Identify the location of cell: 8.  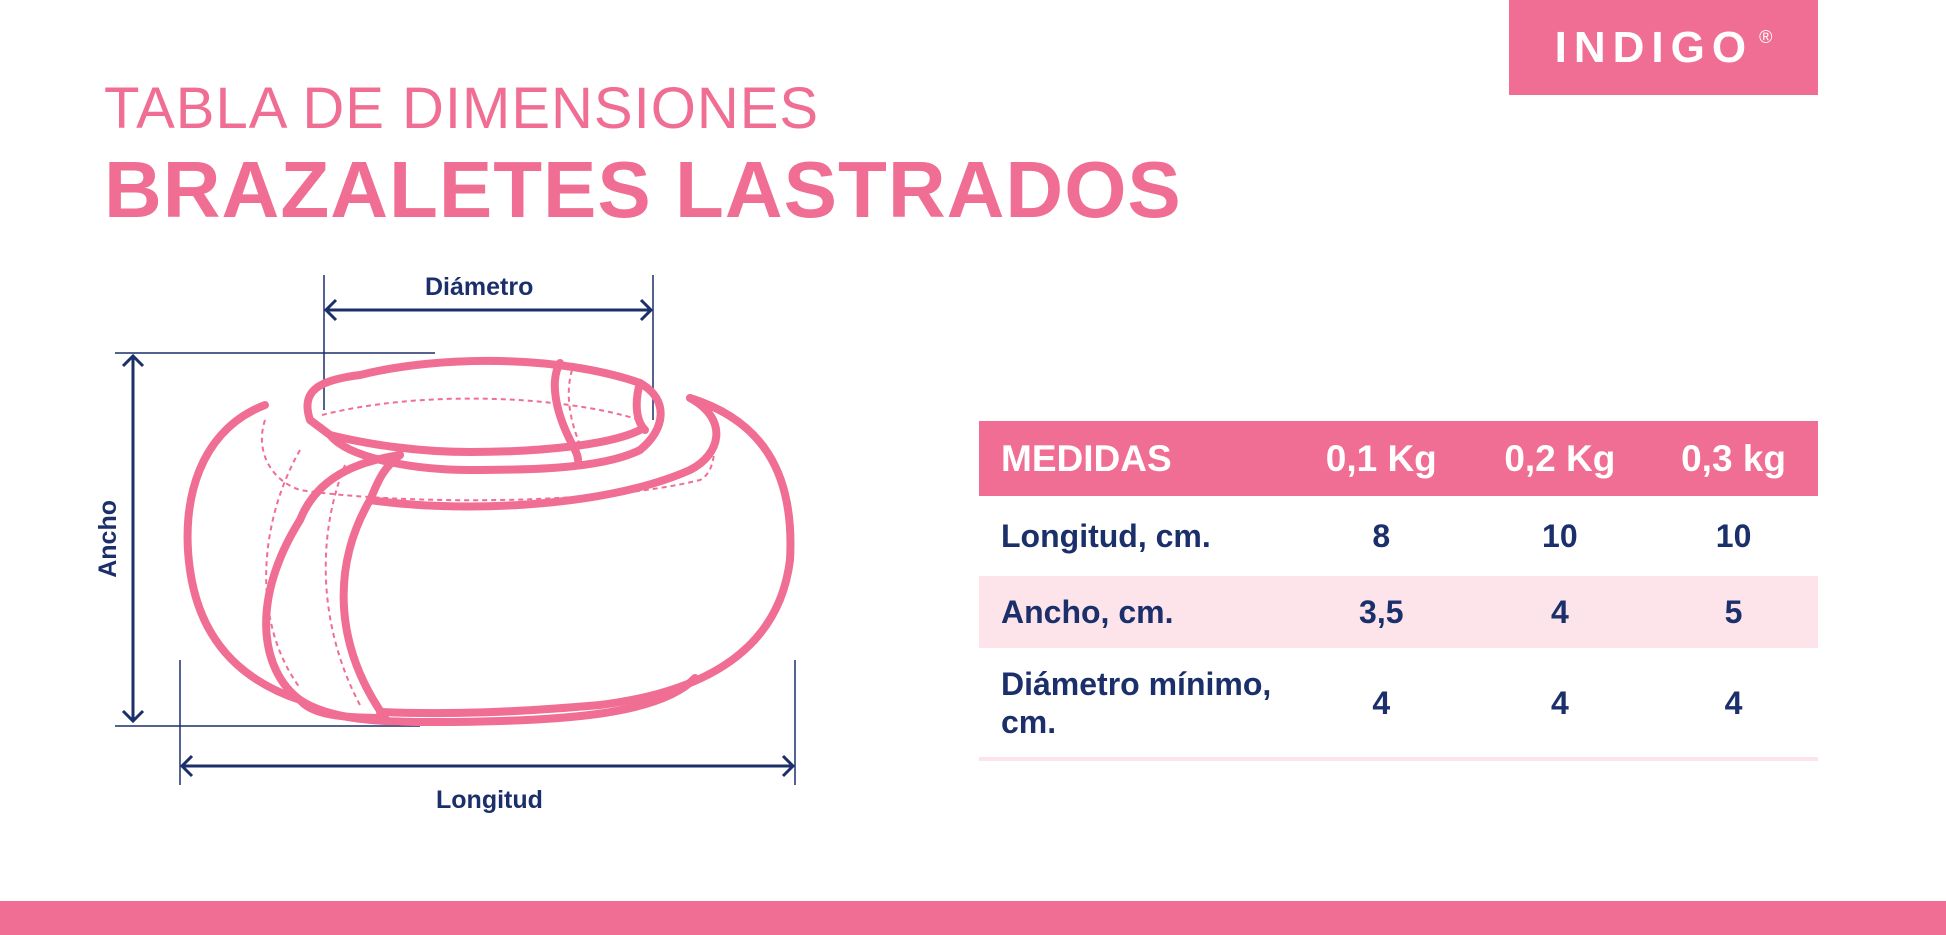
(1381, 535).